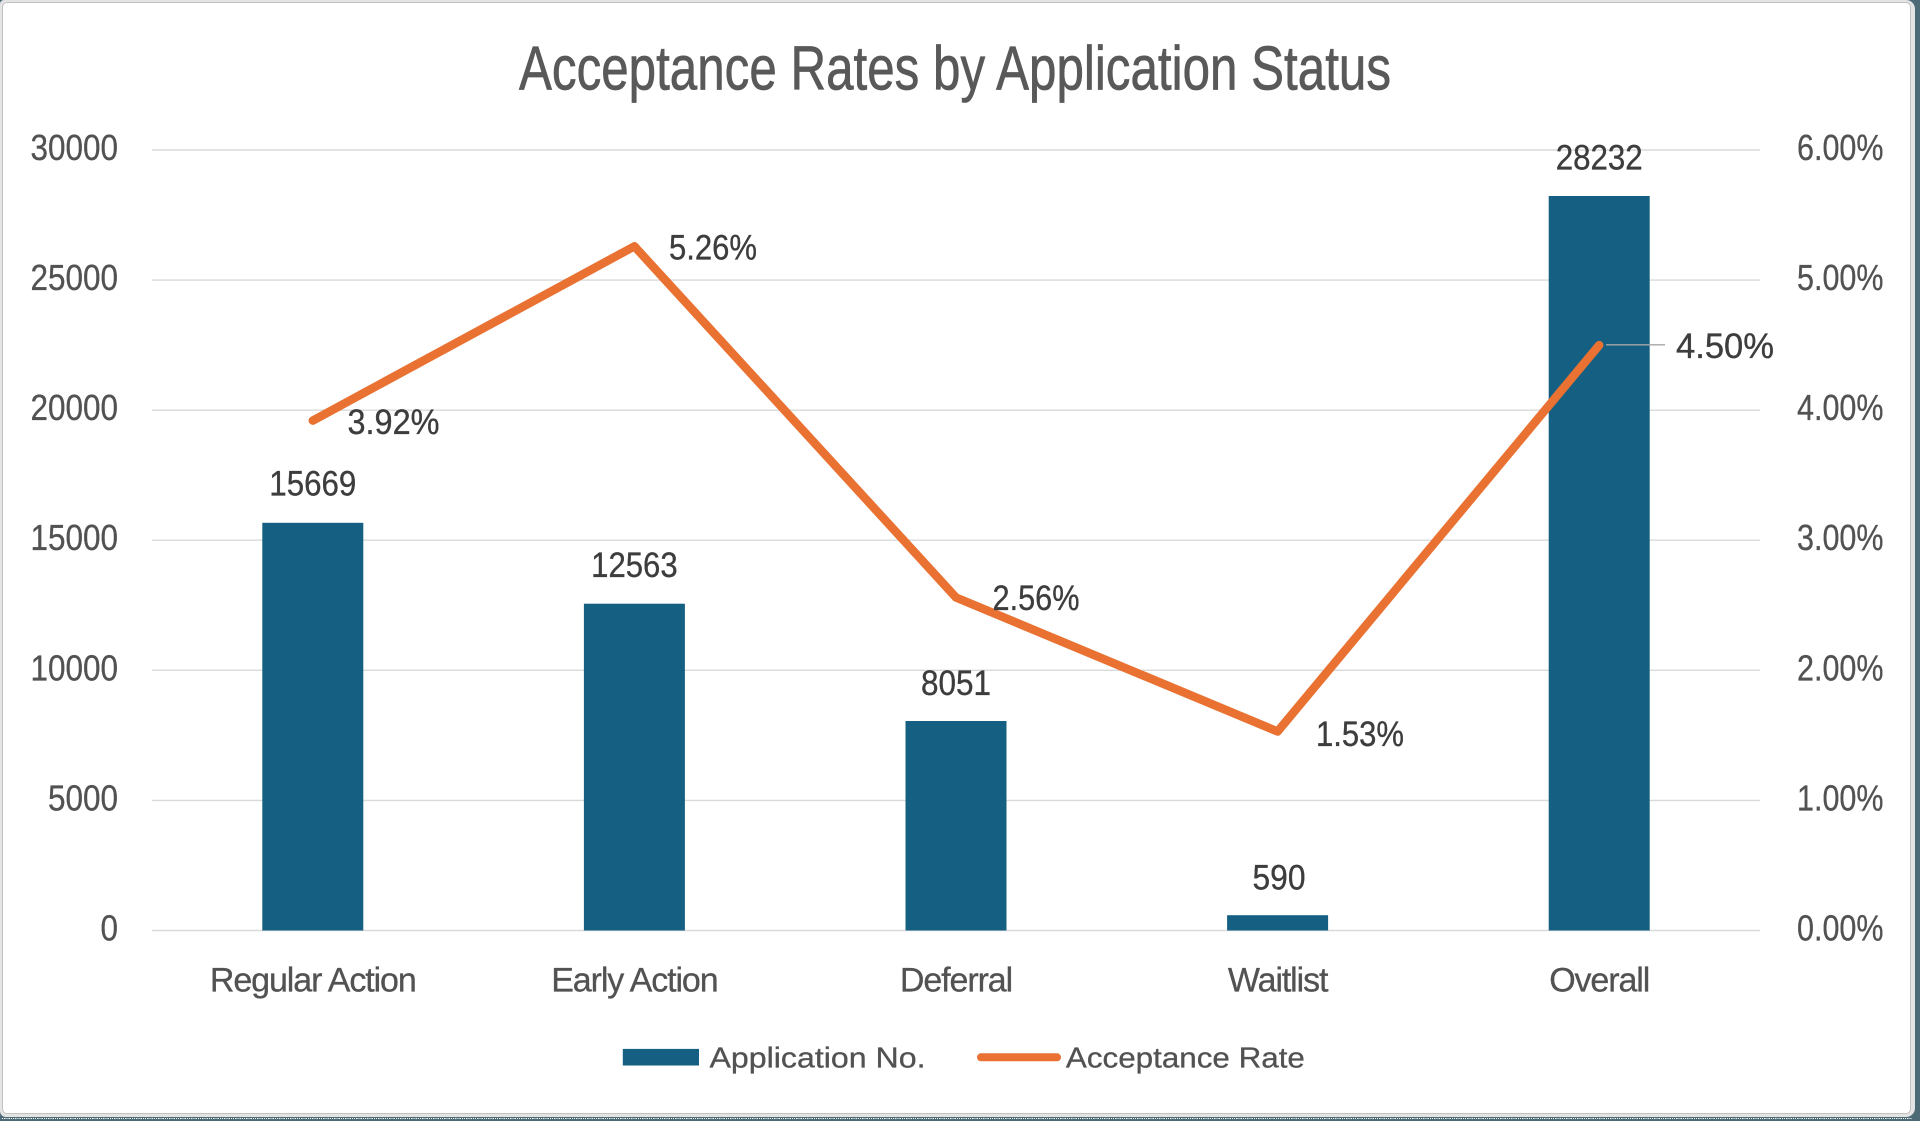 This screenshot has height=1121, width=1920. I want to click on svg-text: 15669, so click(312, 484).